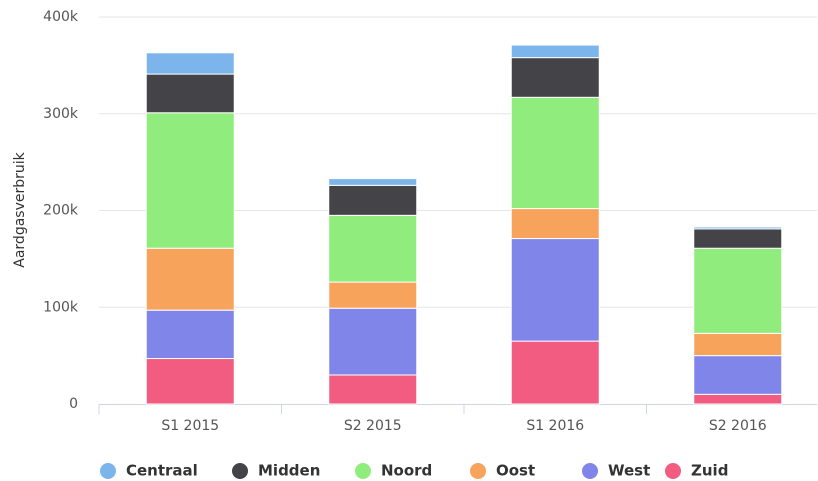  Describe the element at coordinates (162, 471) in the screenshot. I see `legend-label: Centraal` at that location.